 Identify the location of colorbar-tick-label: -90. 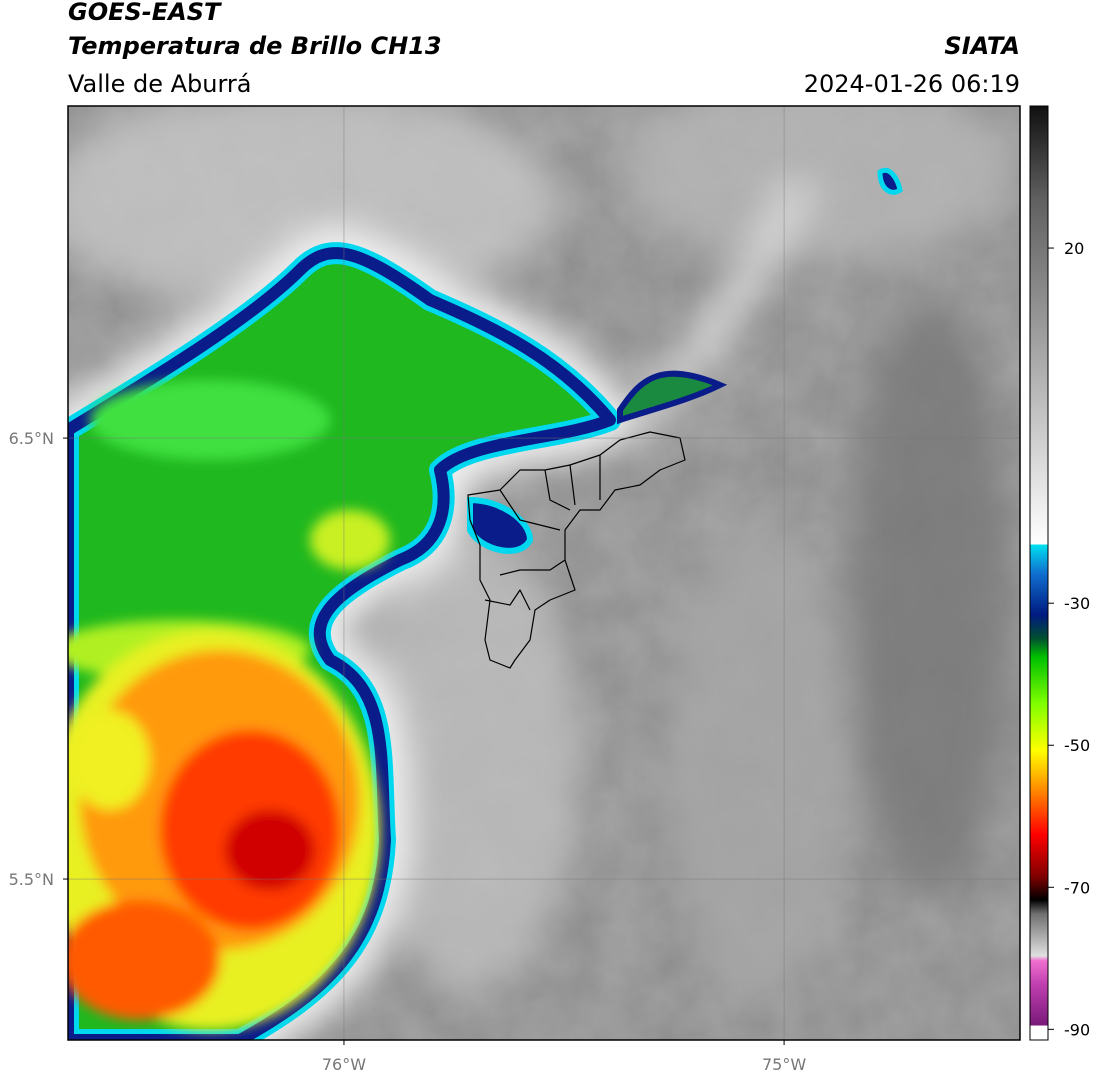
(1077, 1029).